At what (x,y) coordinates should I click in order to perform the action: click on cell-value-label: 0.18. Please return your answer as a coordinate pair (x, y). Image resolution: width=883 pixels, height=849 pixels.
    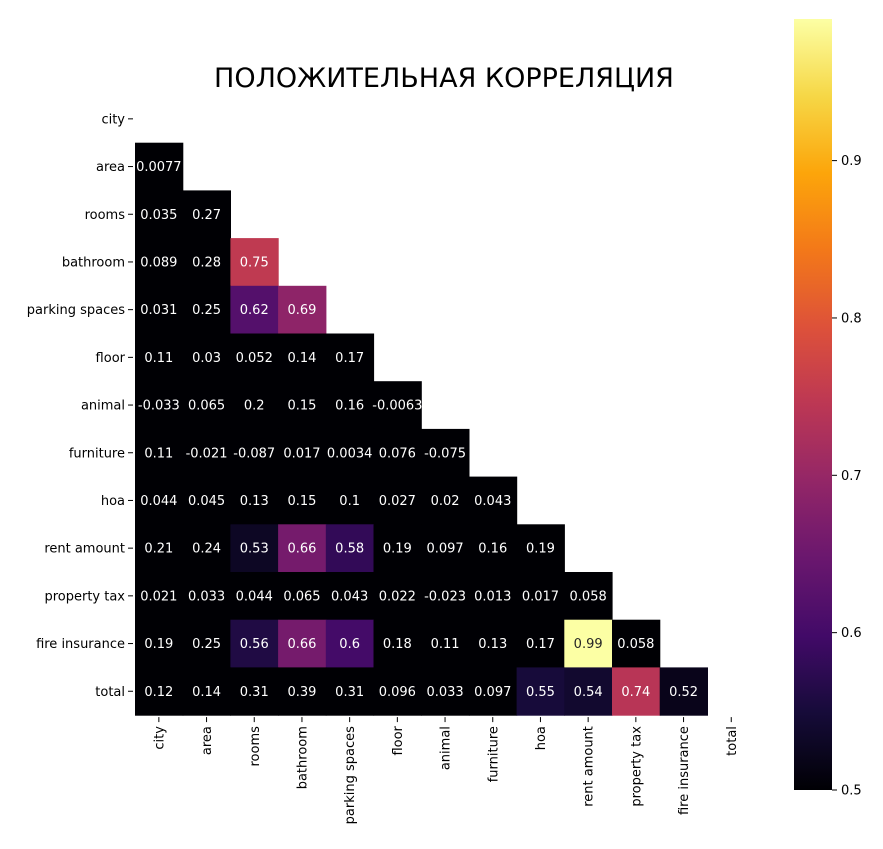
    Looking at the image, I should click on (397, 644).